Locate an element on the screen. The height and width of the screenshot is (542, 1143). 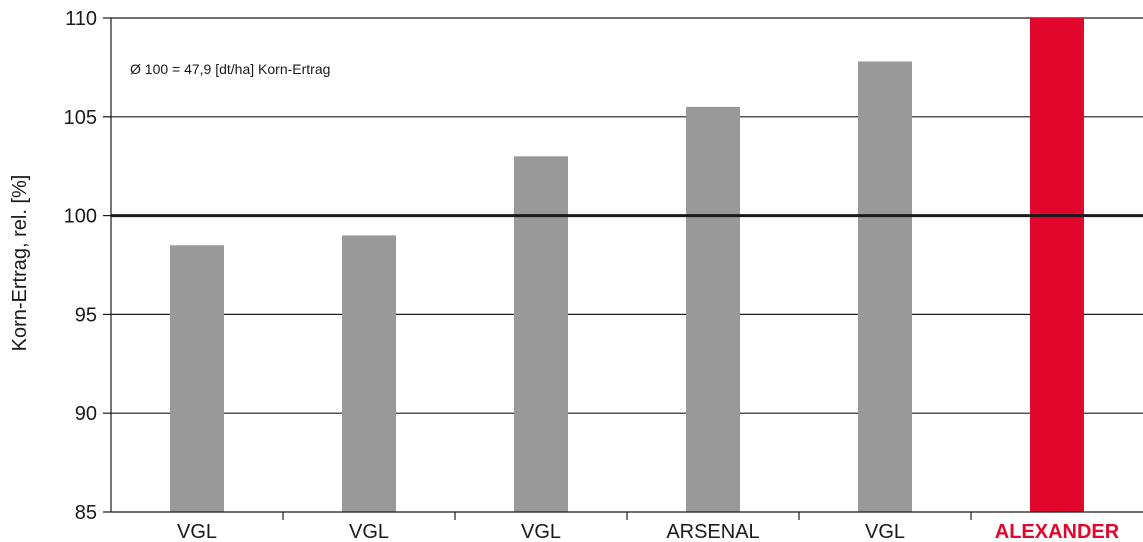
y-tick-label-85: 85 is located at coordinates (86, 513).